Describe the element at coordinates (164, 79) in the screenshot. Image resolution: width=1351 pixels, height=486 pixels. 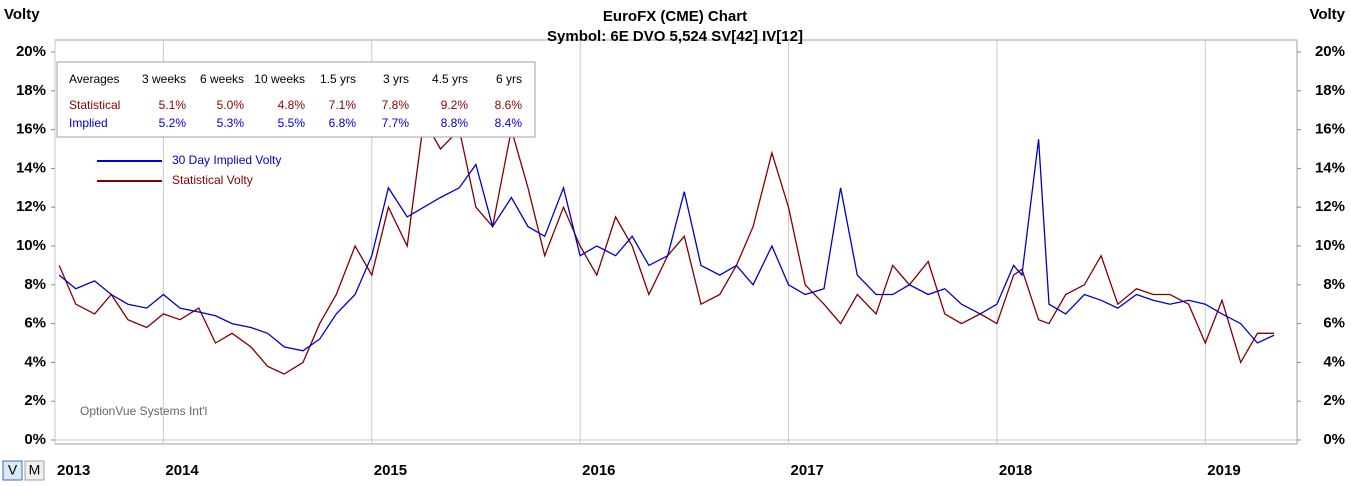
I see `table-header: 3 weeks` at that location.